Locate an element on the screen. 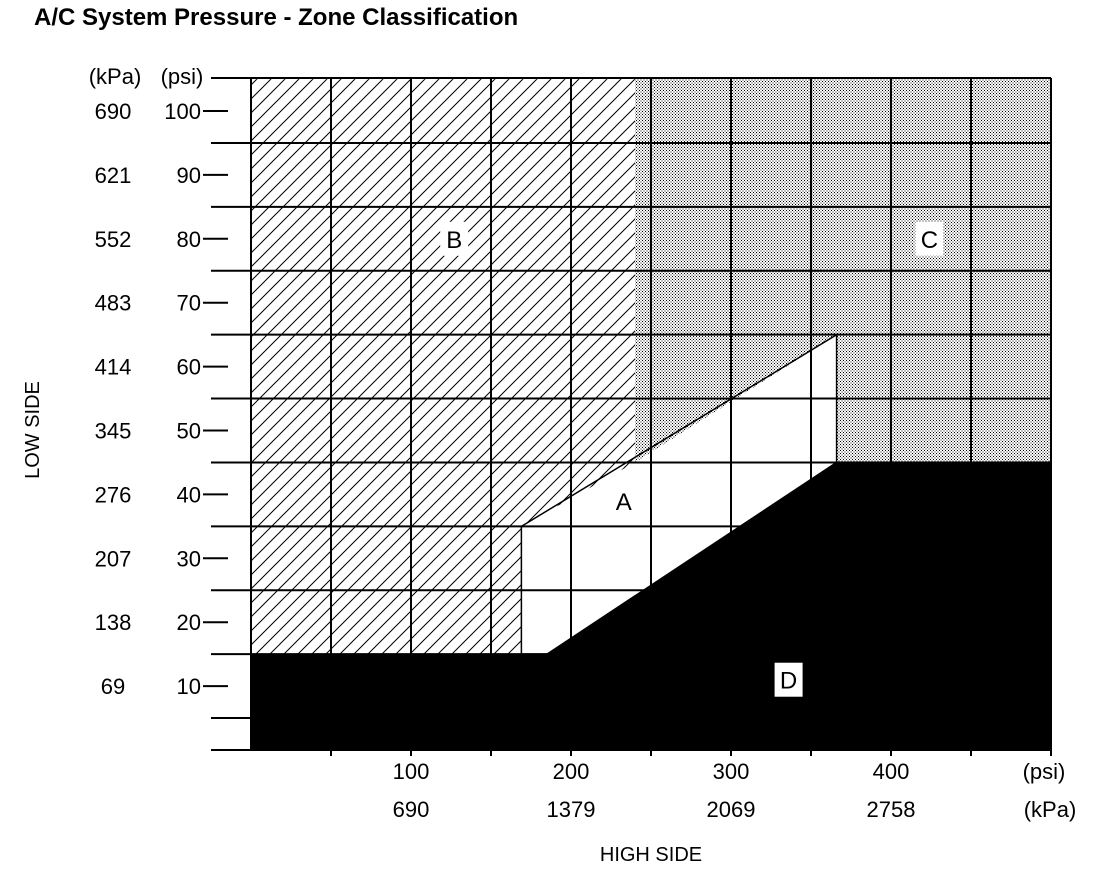 The image size is (1120, 874). x-tick-label-kpa: 2069 is located at coordinates (731, 809).